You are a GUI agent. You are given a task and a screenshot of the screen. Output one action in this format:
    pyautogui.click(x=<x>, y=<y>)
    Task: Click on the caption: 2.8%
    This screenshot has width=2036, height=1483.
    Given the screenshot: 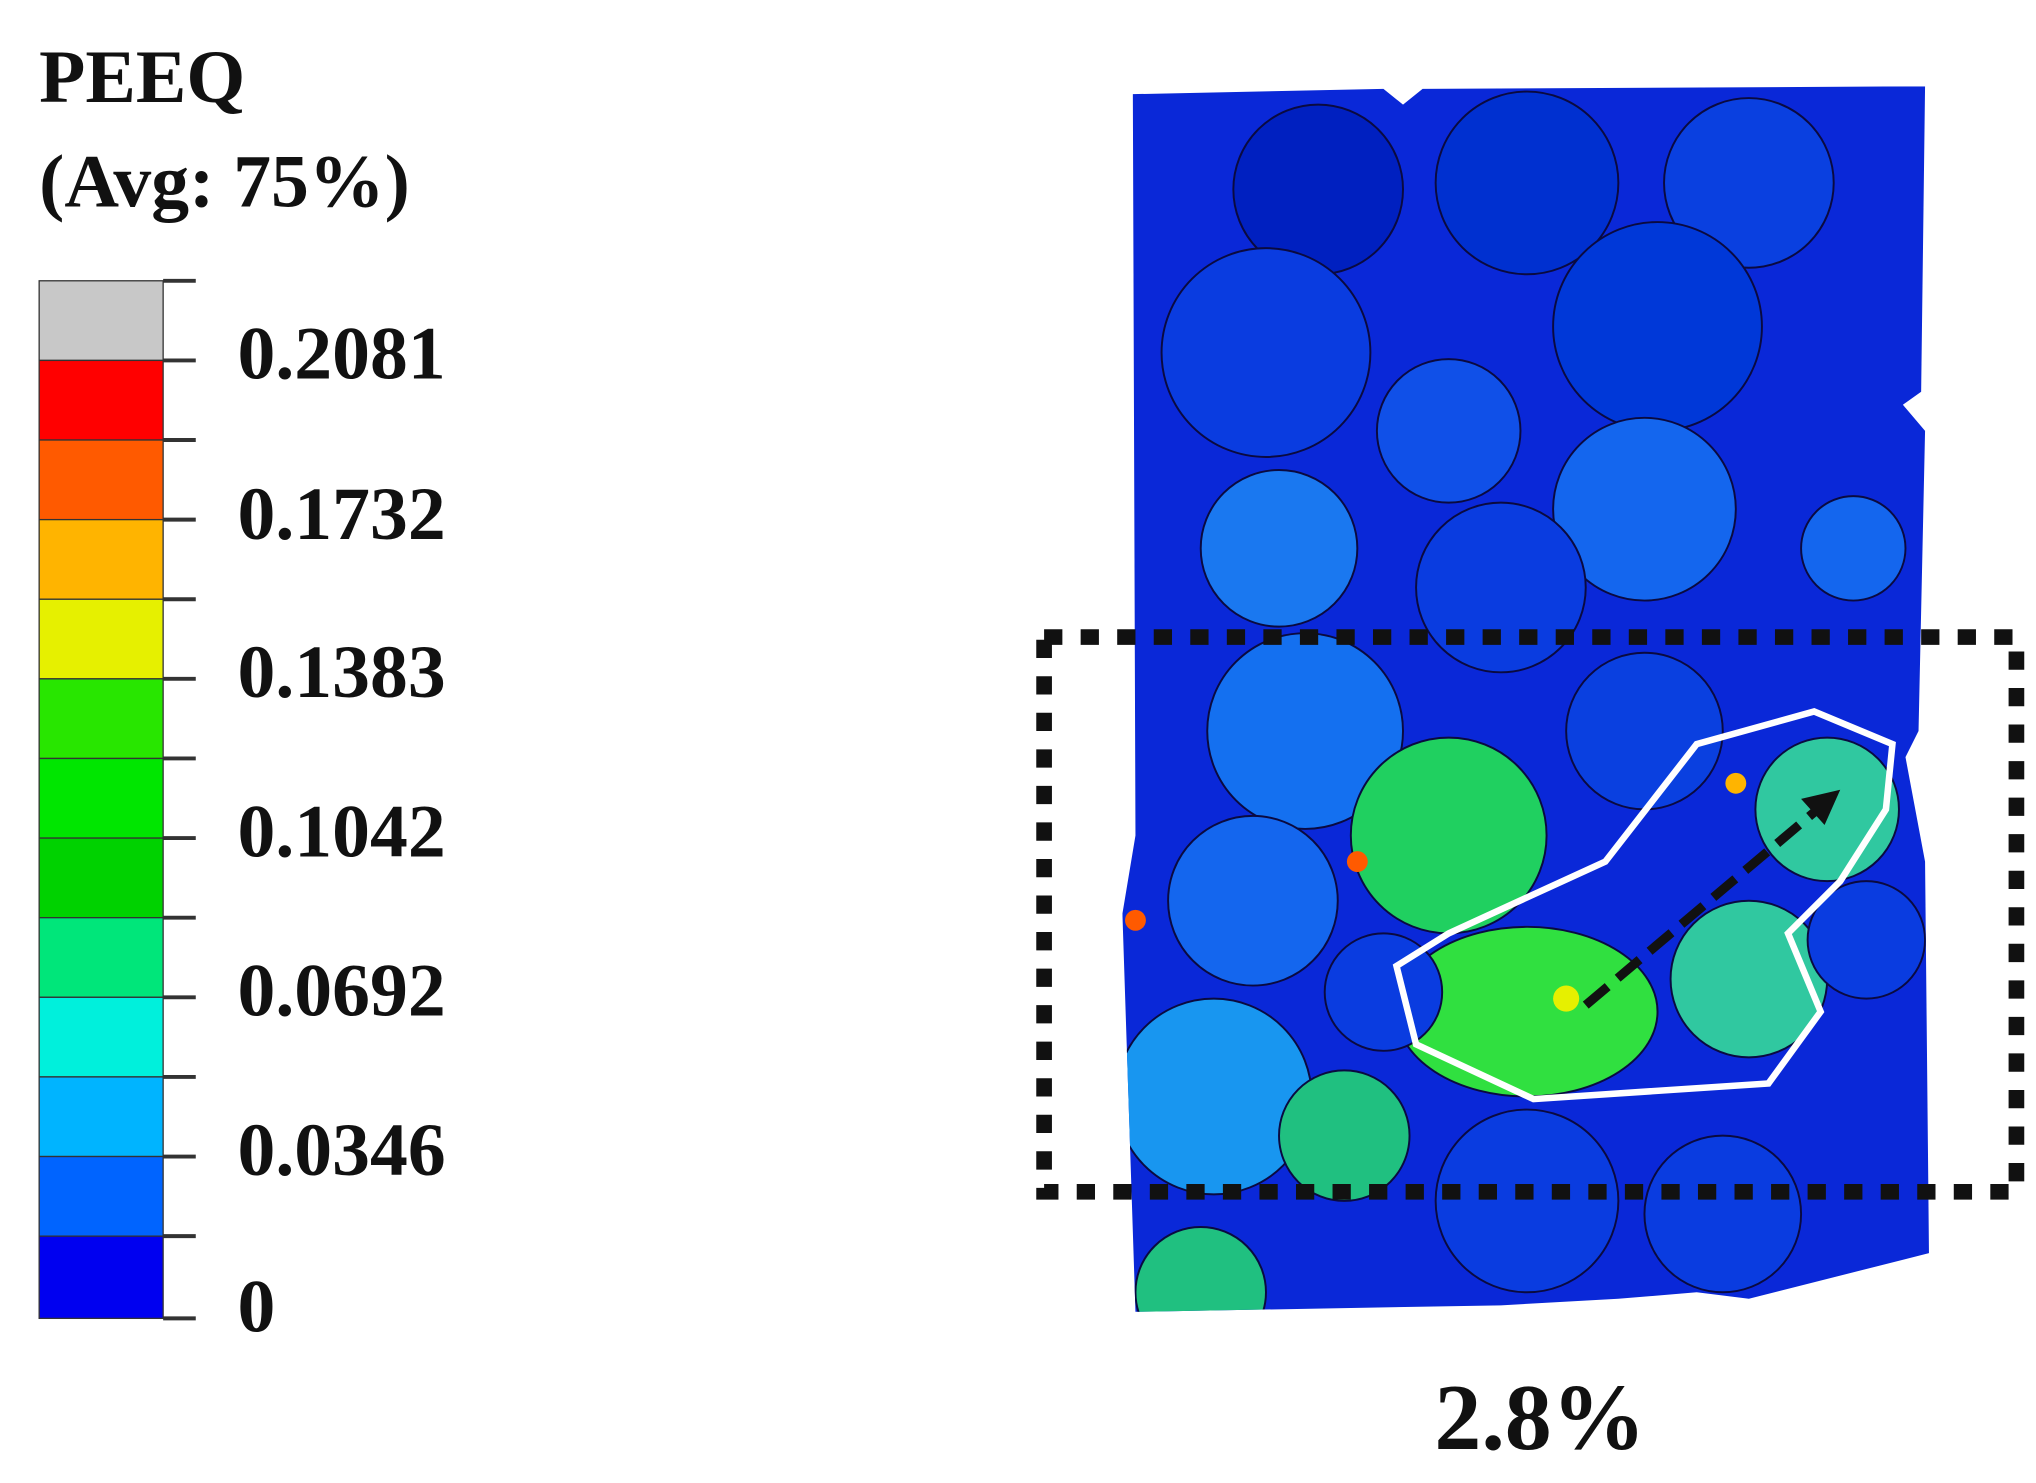 What is the action you would take?
    pyautogui.click(x=1539, y=1418)
    